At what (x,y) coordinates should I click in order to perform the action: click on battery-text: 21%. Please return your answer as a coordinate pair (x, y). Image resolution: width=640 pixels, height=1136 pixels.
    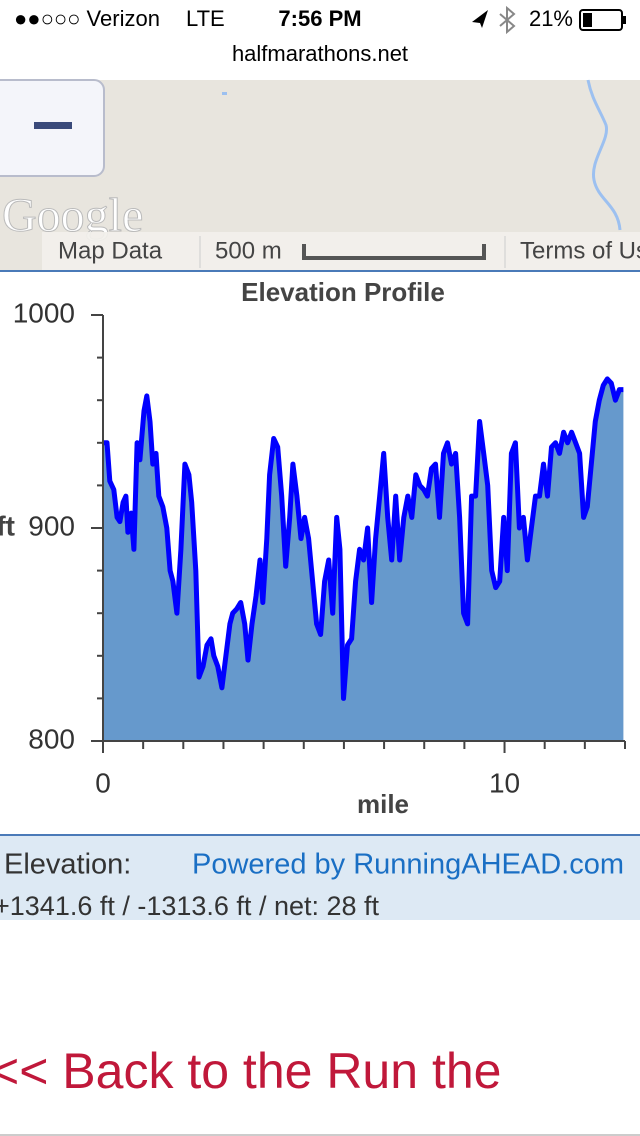
    Looking at the image, I should click on (551, 18).